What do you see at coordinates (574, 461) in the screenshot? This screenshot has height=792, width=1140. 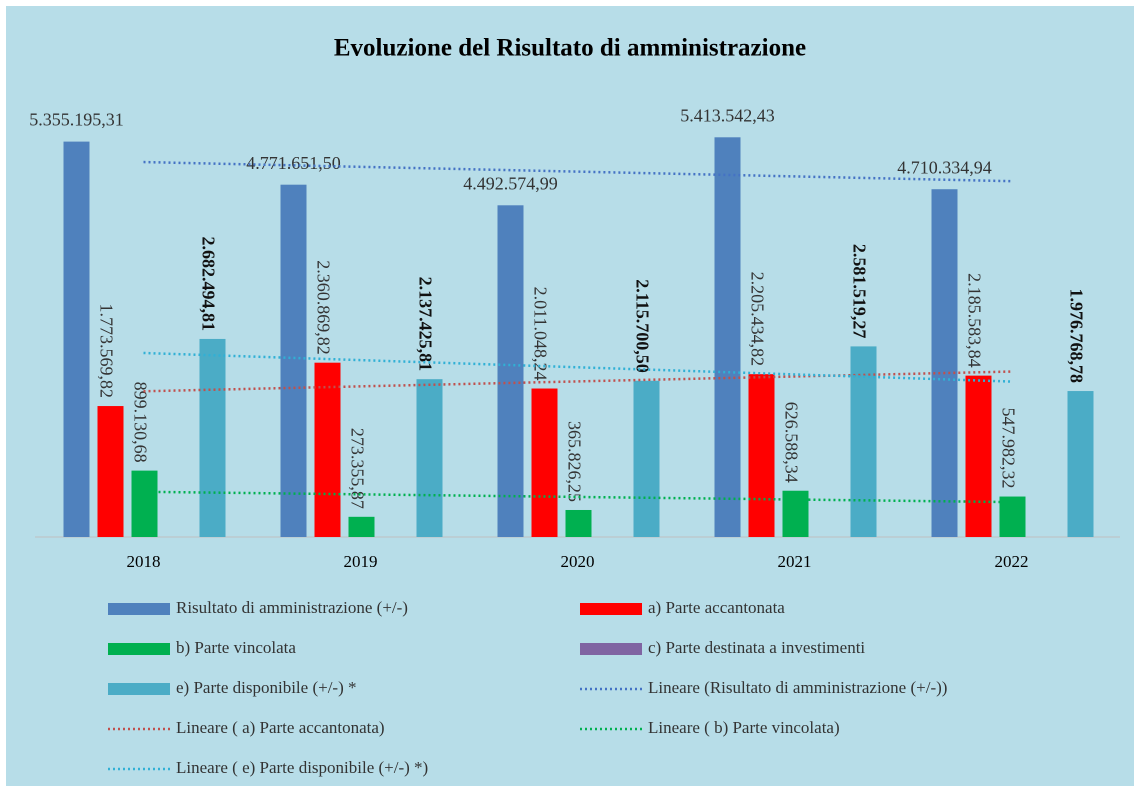 I see `data-label: 365.826,25` at bounding box center [574, 461].